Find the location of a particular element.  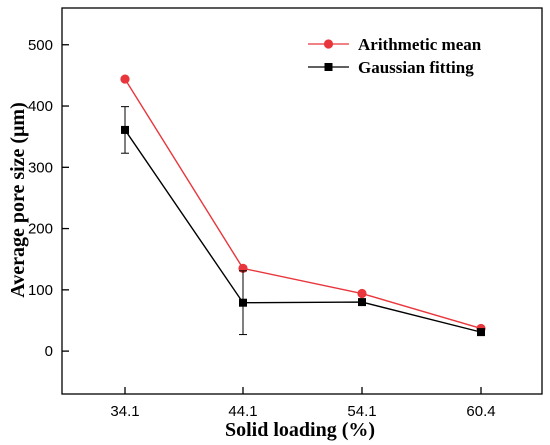

y-axis-ticks: 0 100 200 300 400 500 is located at coordinates (48, 198).